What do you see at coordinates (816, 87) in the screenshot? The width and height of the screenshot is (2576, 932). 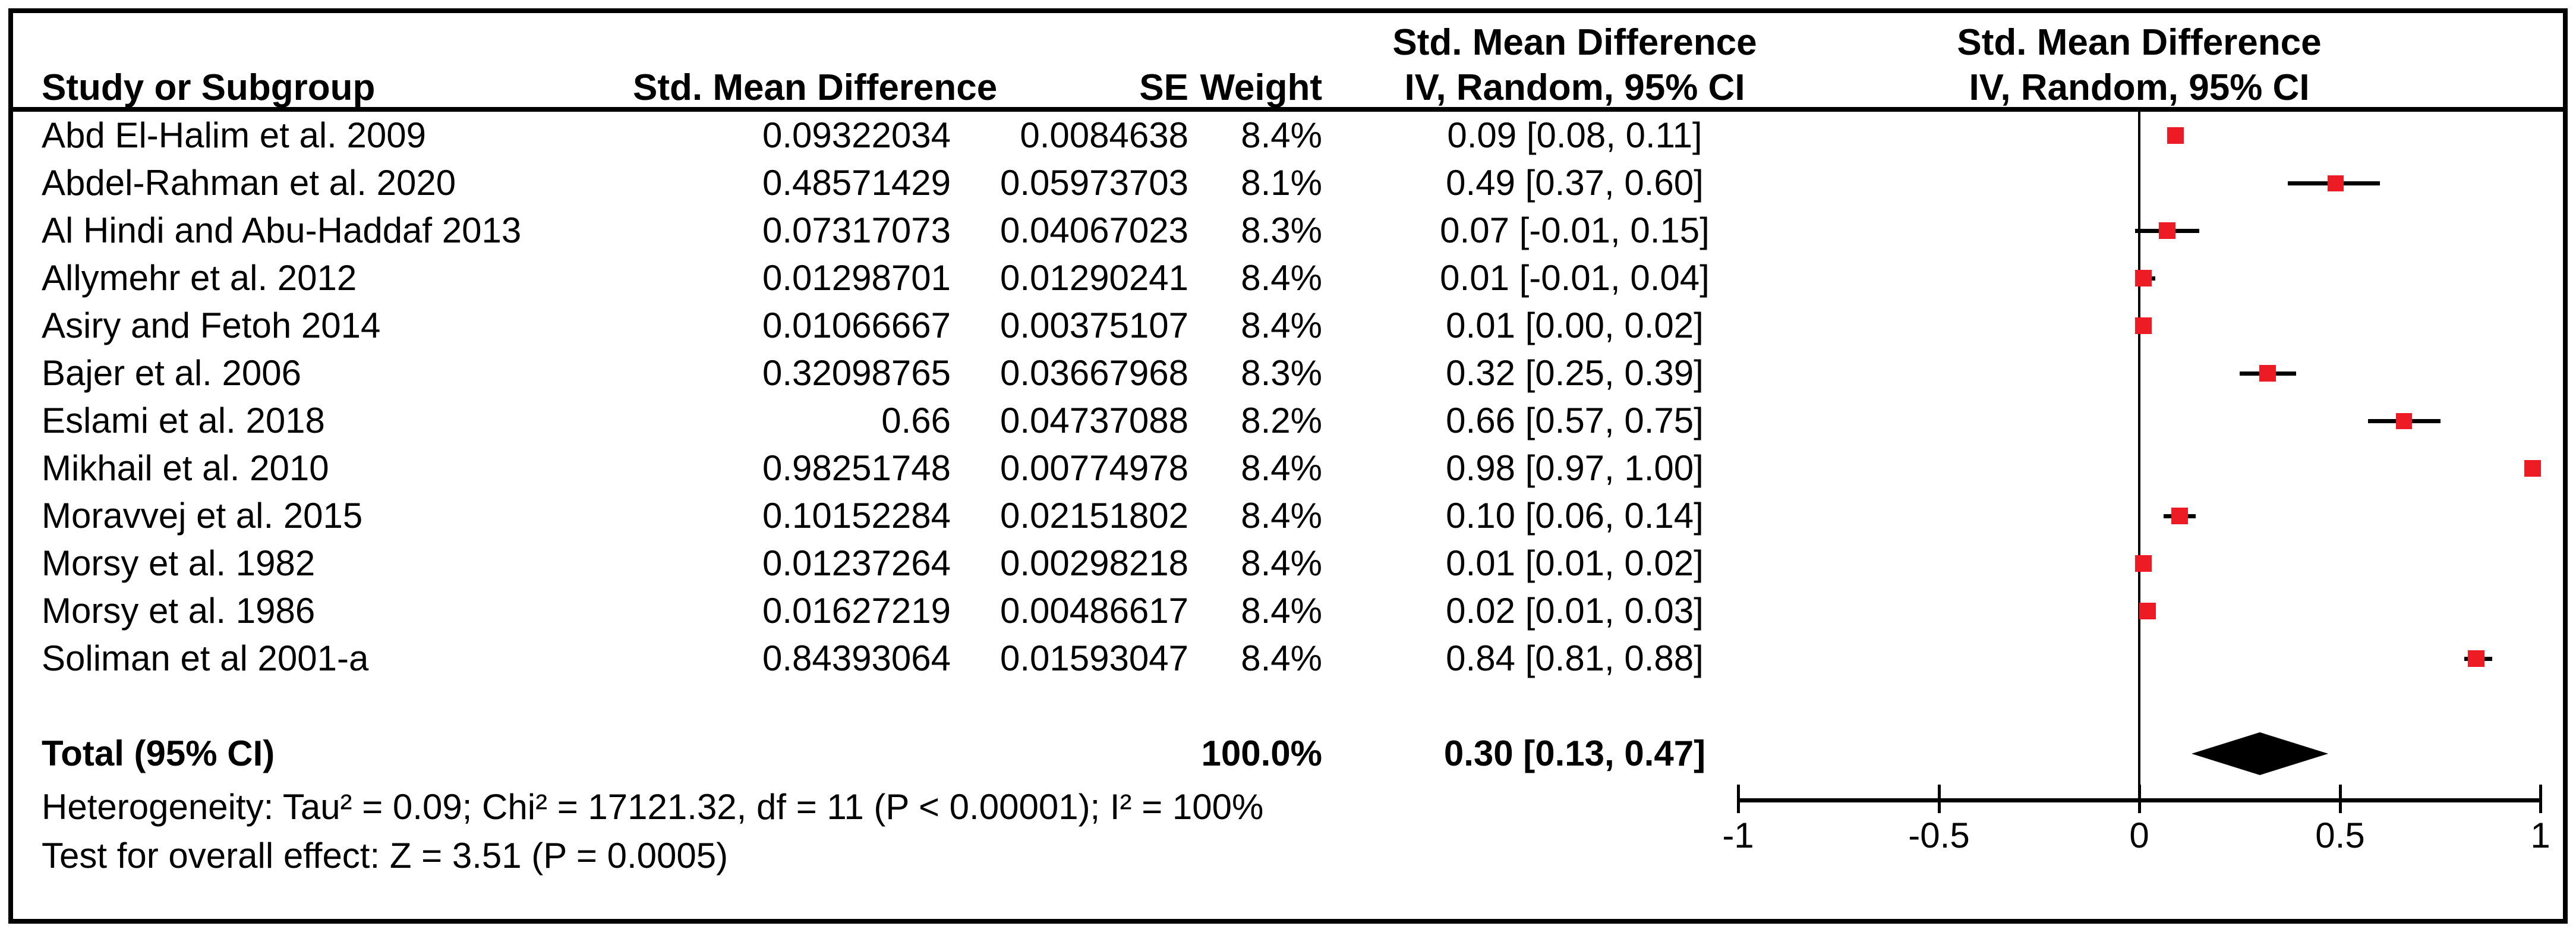 I see `header-smd: Std. Mean Difference` at bounding box center [816, 87].